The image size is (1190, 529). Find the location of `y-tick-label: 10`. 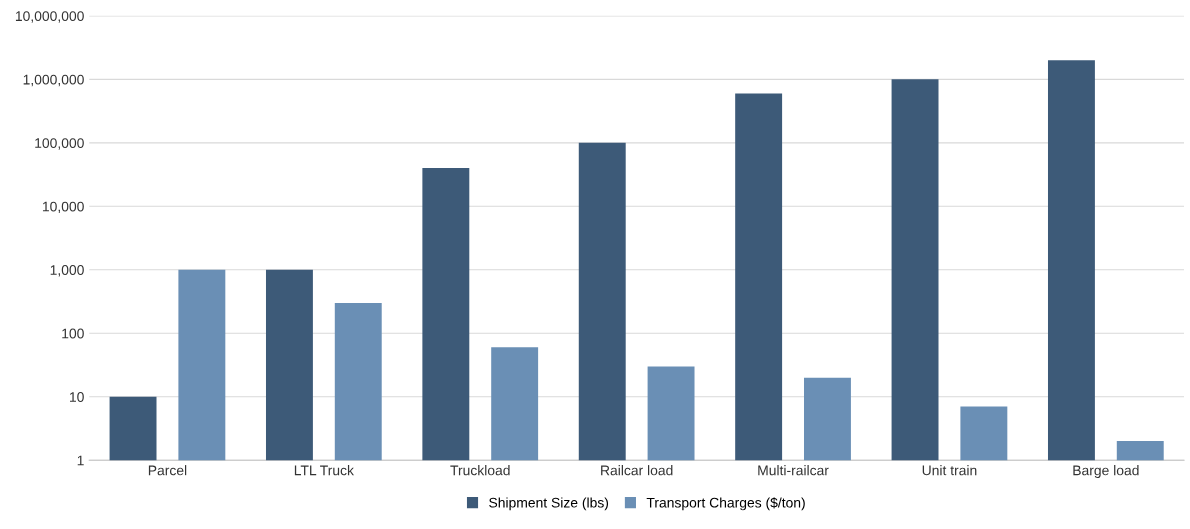

y-tick-label: 10 is located at coordinates (77, 397).